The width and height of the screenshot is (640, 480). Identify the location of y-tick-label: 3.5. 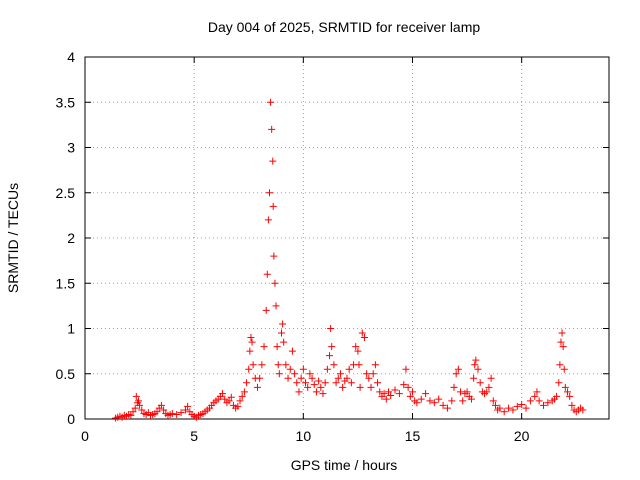
(66, 102).